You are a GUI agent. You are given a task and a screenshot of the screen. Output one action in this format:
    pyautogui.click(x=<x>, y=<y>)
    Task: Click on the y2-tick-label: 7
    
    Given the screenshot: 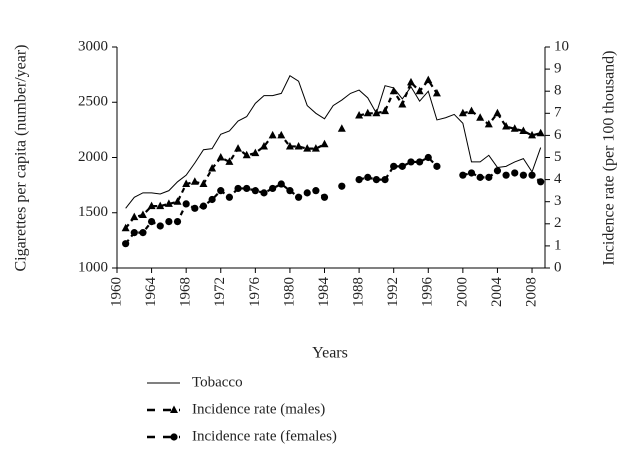 What is the action you would take?
    pyautogui.click(x=558, y=113)
    